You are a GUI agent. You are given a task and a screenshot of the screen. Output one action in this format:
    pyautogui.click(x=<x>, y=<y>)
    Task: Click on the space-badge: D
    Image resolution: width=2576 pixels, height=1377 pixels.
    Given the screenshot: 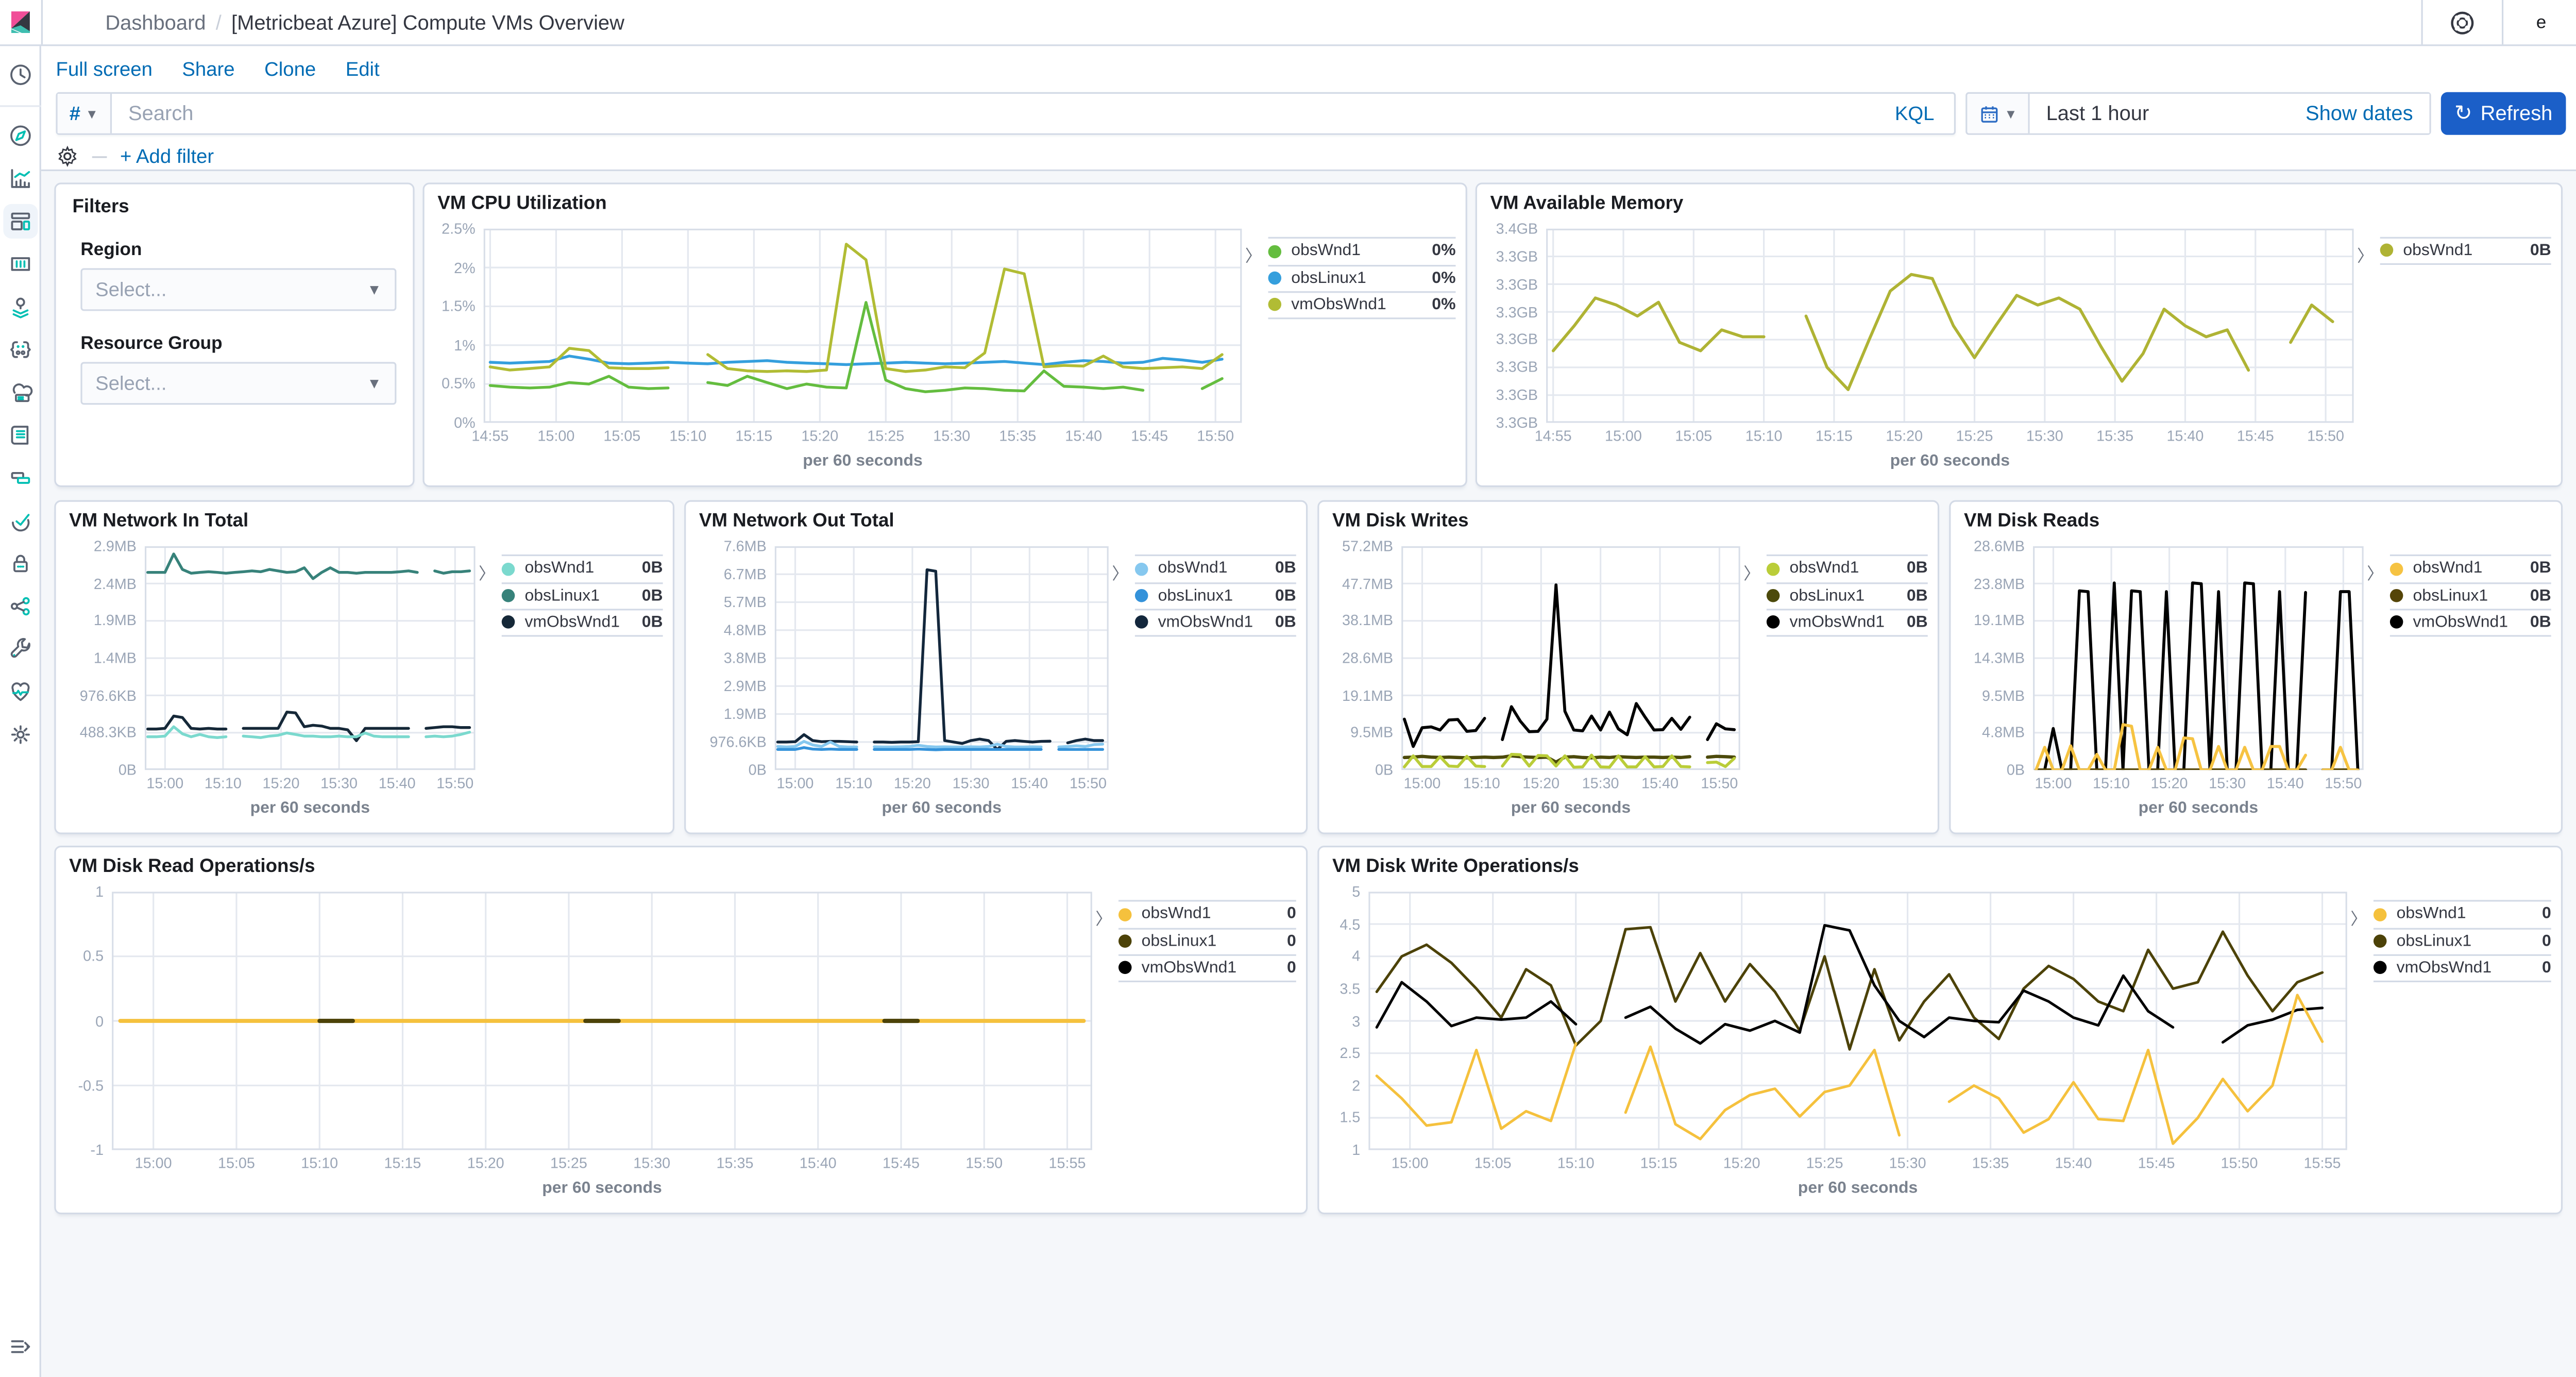 What is the action you would take?
    pyautogui.click(x=73, y=22)
    